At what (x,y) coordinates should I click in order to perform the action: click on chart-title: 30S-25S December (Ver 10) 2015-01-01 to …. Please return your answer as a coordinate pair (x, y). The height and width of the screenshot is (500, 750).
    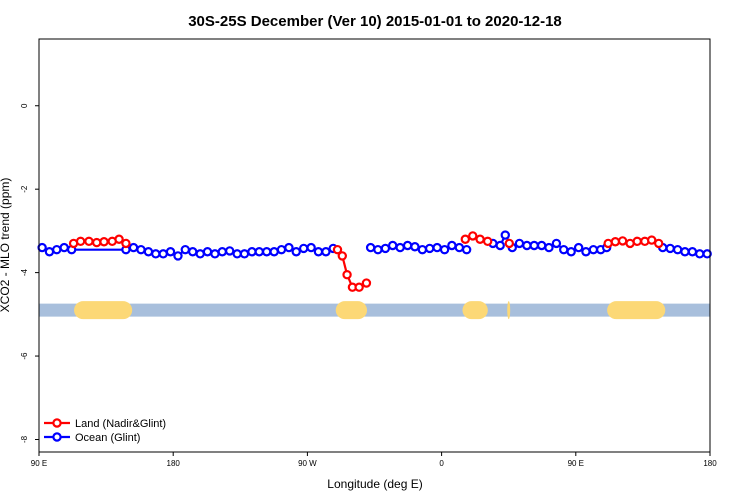
    Looking at the image, I should click on (375, 21).